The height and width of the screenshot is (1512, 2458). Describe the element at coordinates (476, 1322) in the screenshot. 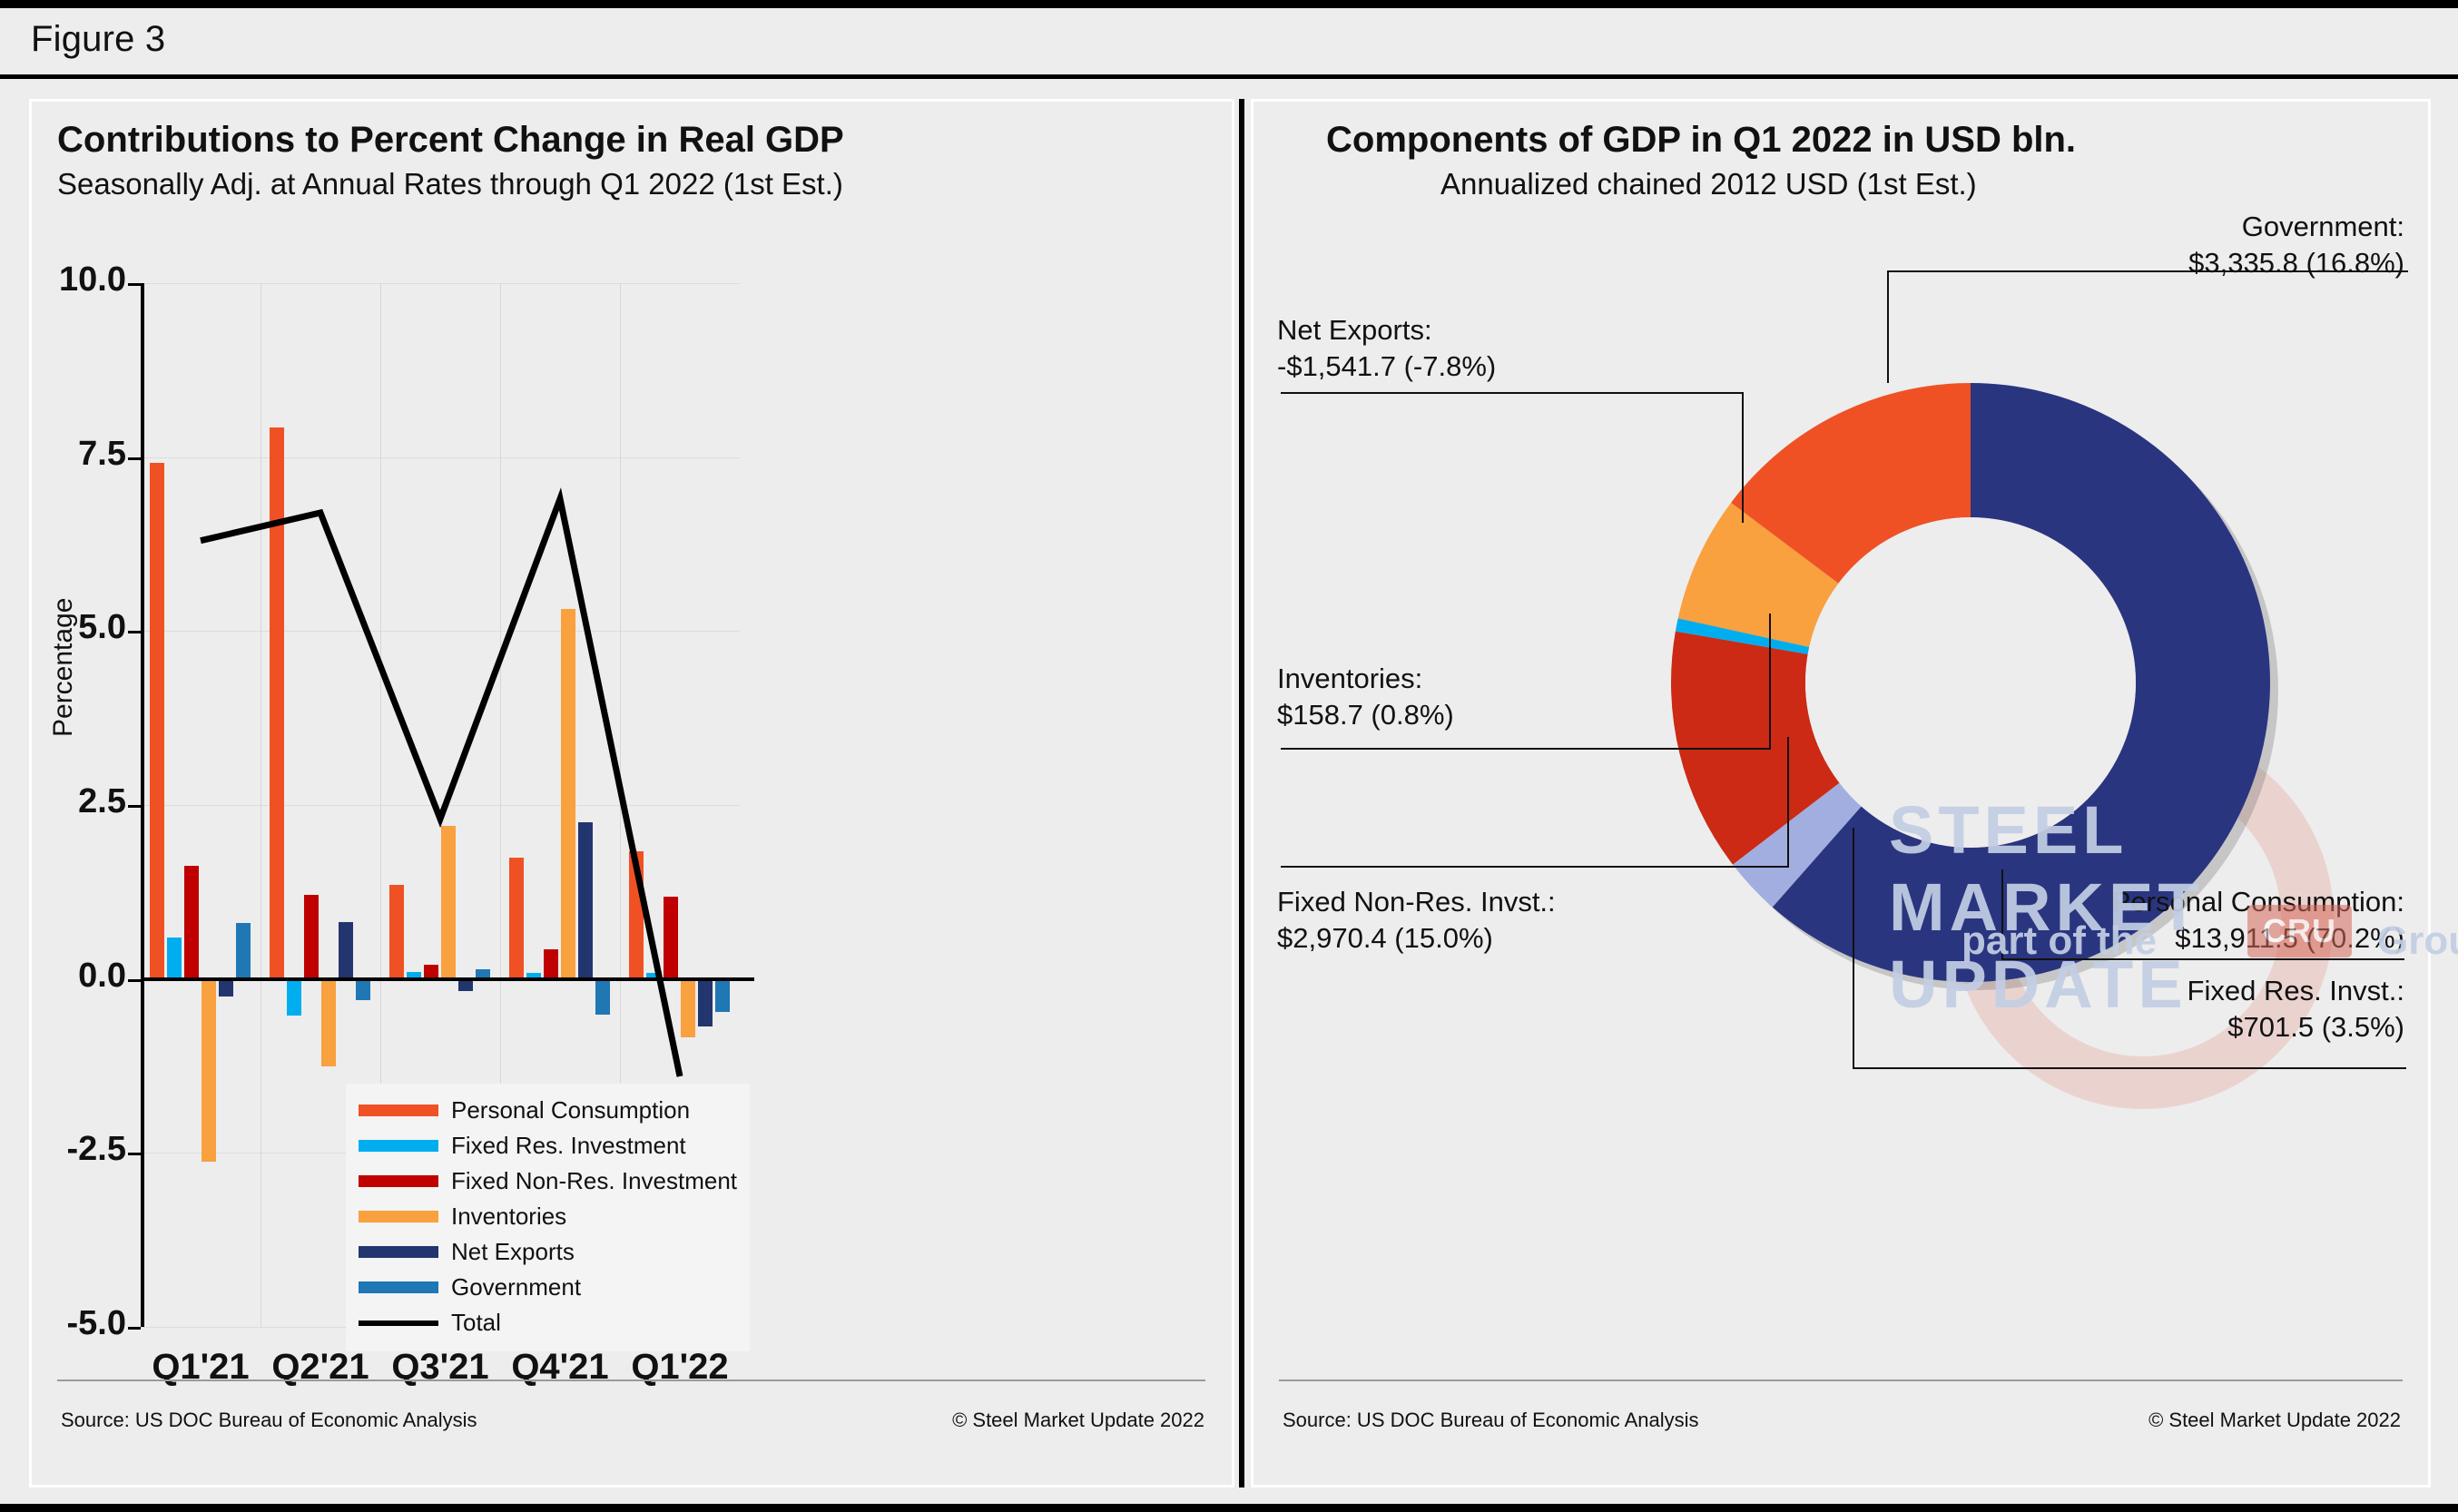

I see `legend-label: Total` at that location.